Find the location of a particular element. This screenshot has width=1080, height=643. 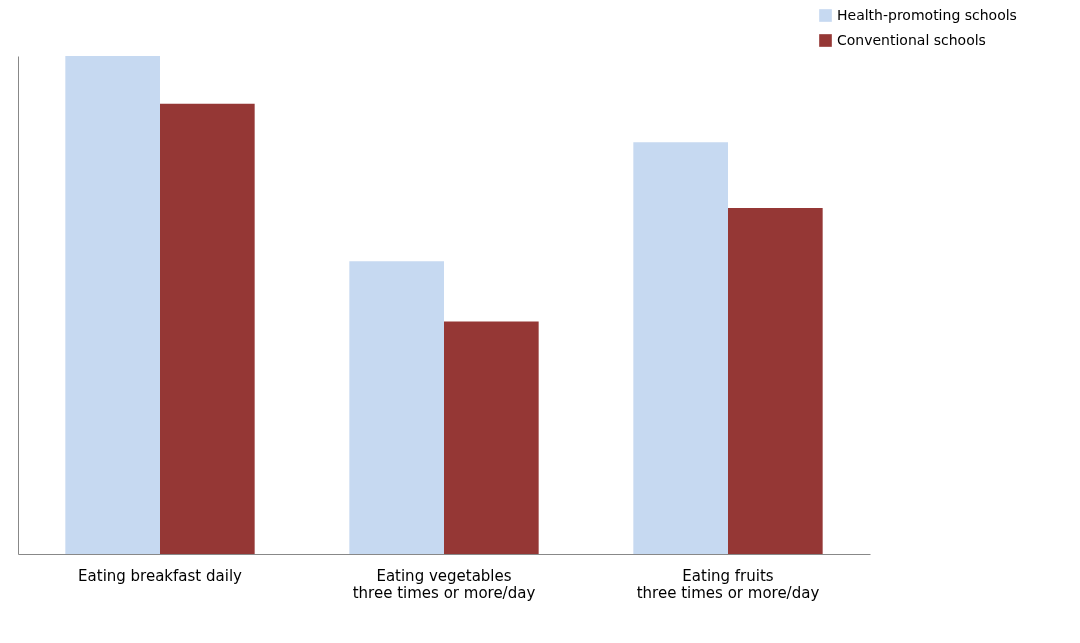

x-tick-label: Eating fruits three times or more/day is located at coordinates (728, 584).